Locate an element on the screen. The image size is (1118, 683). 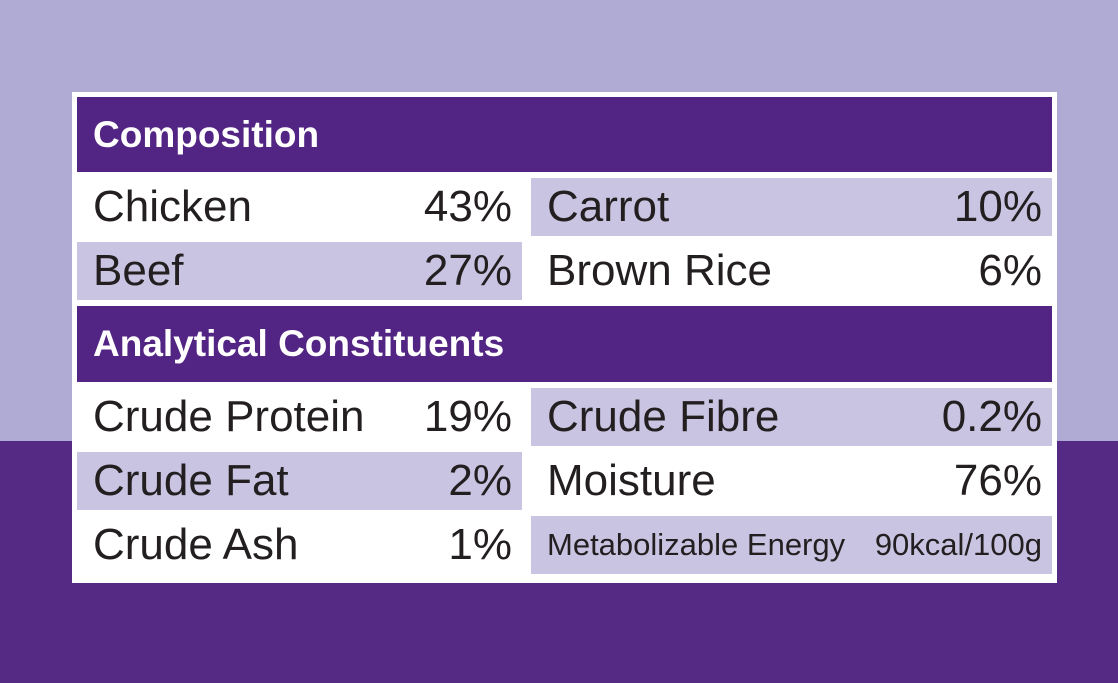
ingredient-value: 10% is located at coordinates (997, 206).